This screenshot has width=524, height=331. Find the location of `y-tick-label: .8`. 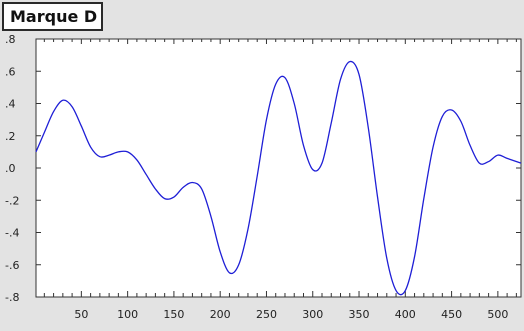

y-tick-label: .8 is located at coordinates (10, 39).